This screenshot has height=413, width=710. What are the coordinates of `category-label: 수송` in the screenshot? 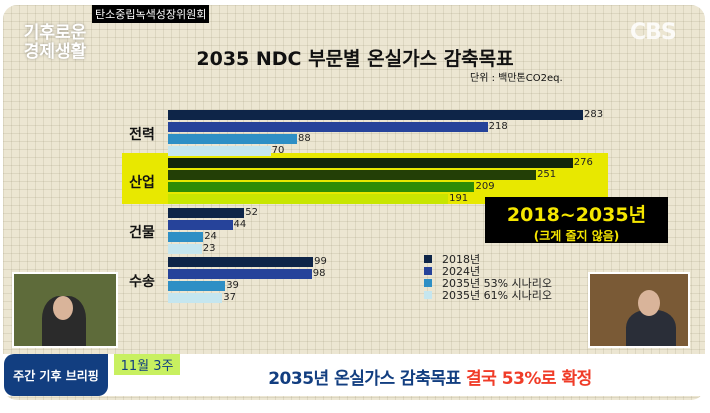 It's located at (142, 282).